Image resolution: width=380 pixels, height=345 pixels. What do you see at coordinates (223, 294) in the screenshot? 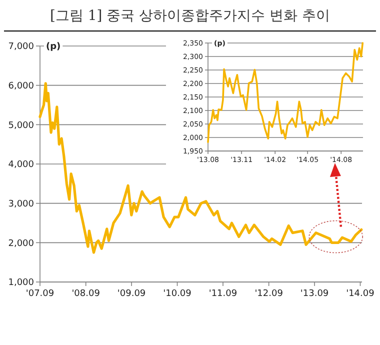
I see `x-tick-label: '11.09` at bounding box center [223, 294].